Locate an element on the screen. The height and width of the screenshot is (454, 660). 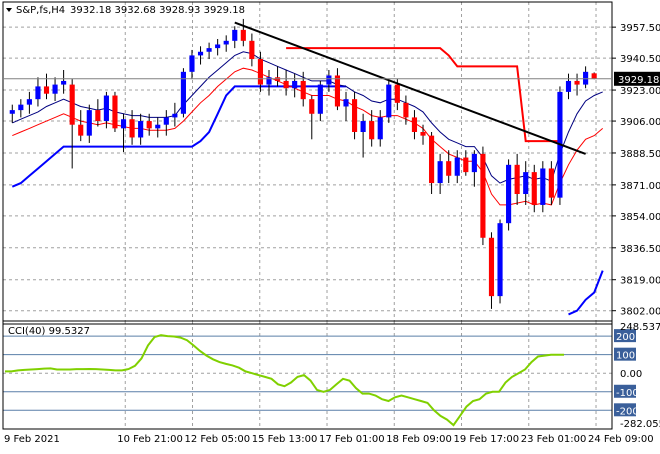
price-tick-label: 3957.50 is located at coordinates (640, 28).